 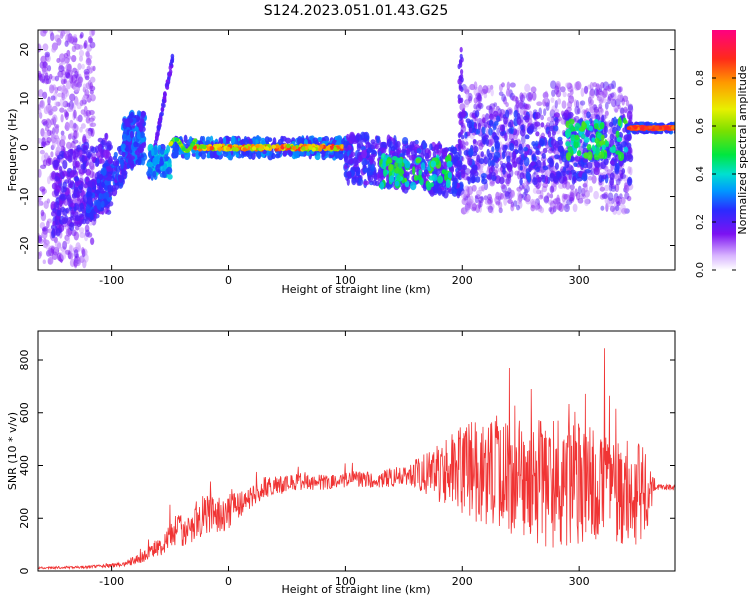 What do you see at coordinates (24, 246) in the screenshot?
I see `spectrogram-y-tick-label: -20` at bounding box center [24, 246].